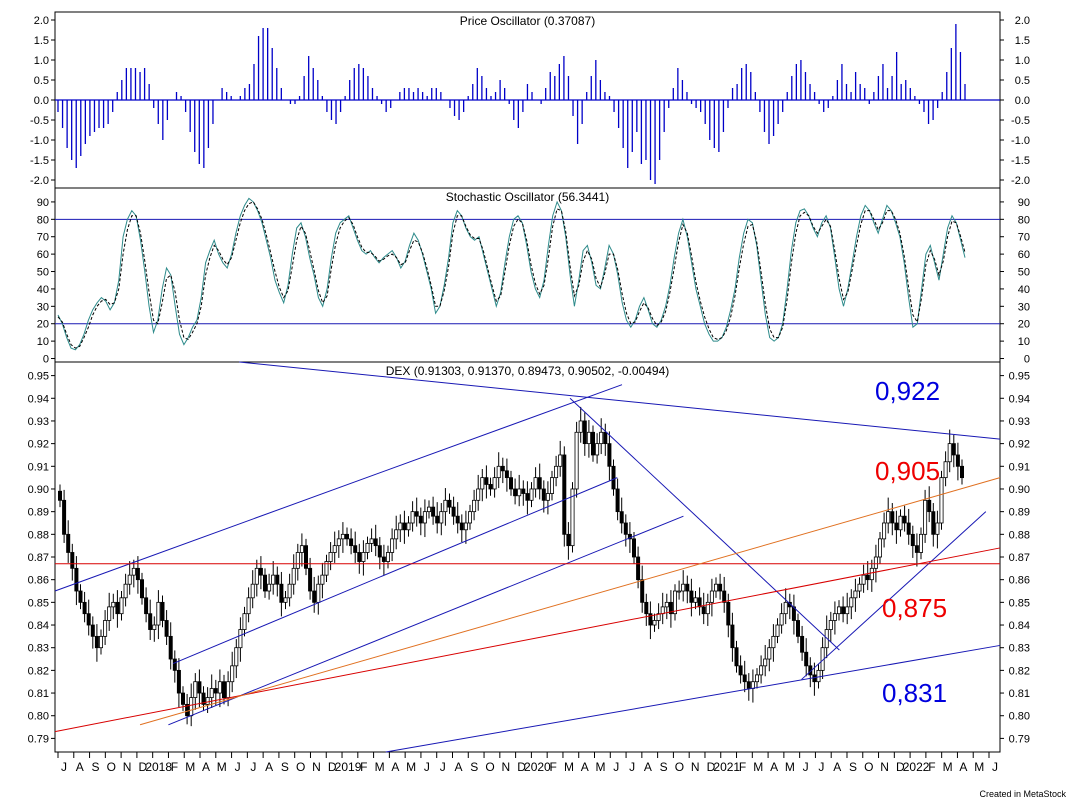  What do you see at coordinates (679, 767) in the screenshot?
I see `x-tick-label: O` at bounding box center [679, 767].